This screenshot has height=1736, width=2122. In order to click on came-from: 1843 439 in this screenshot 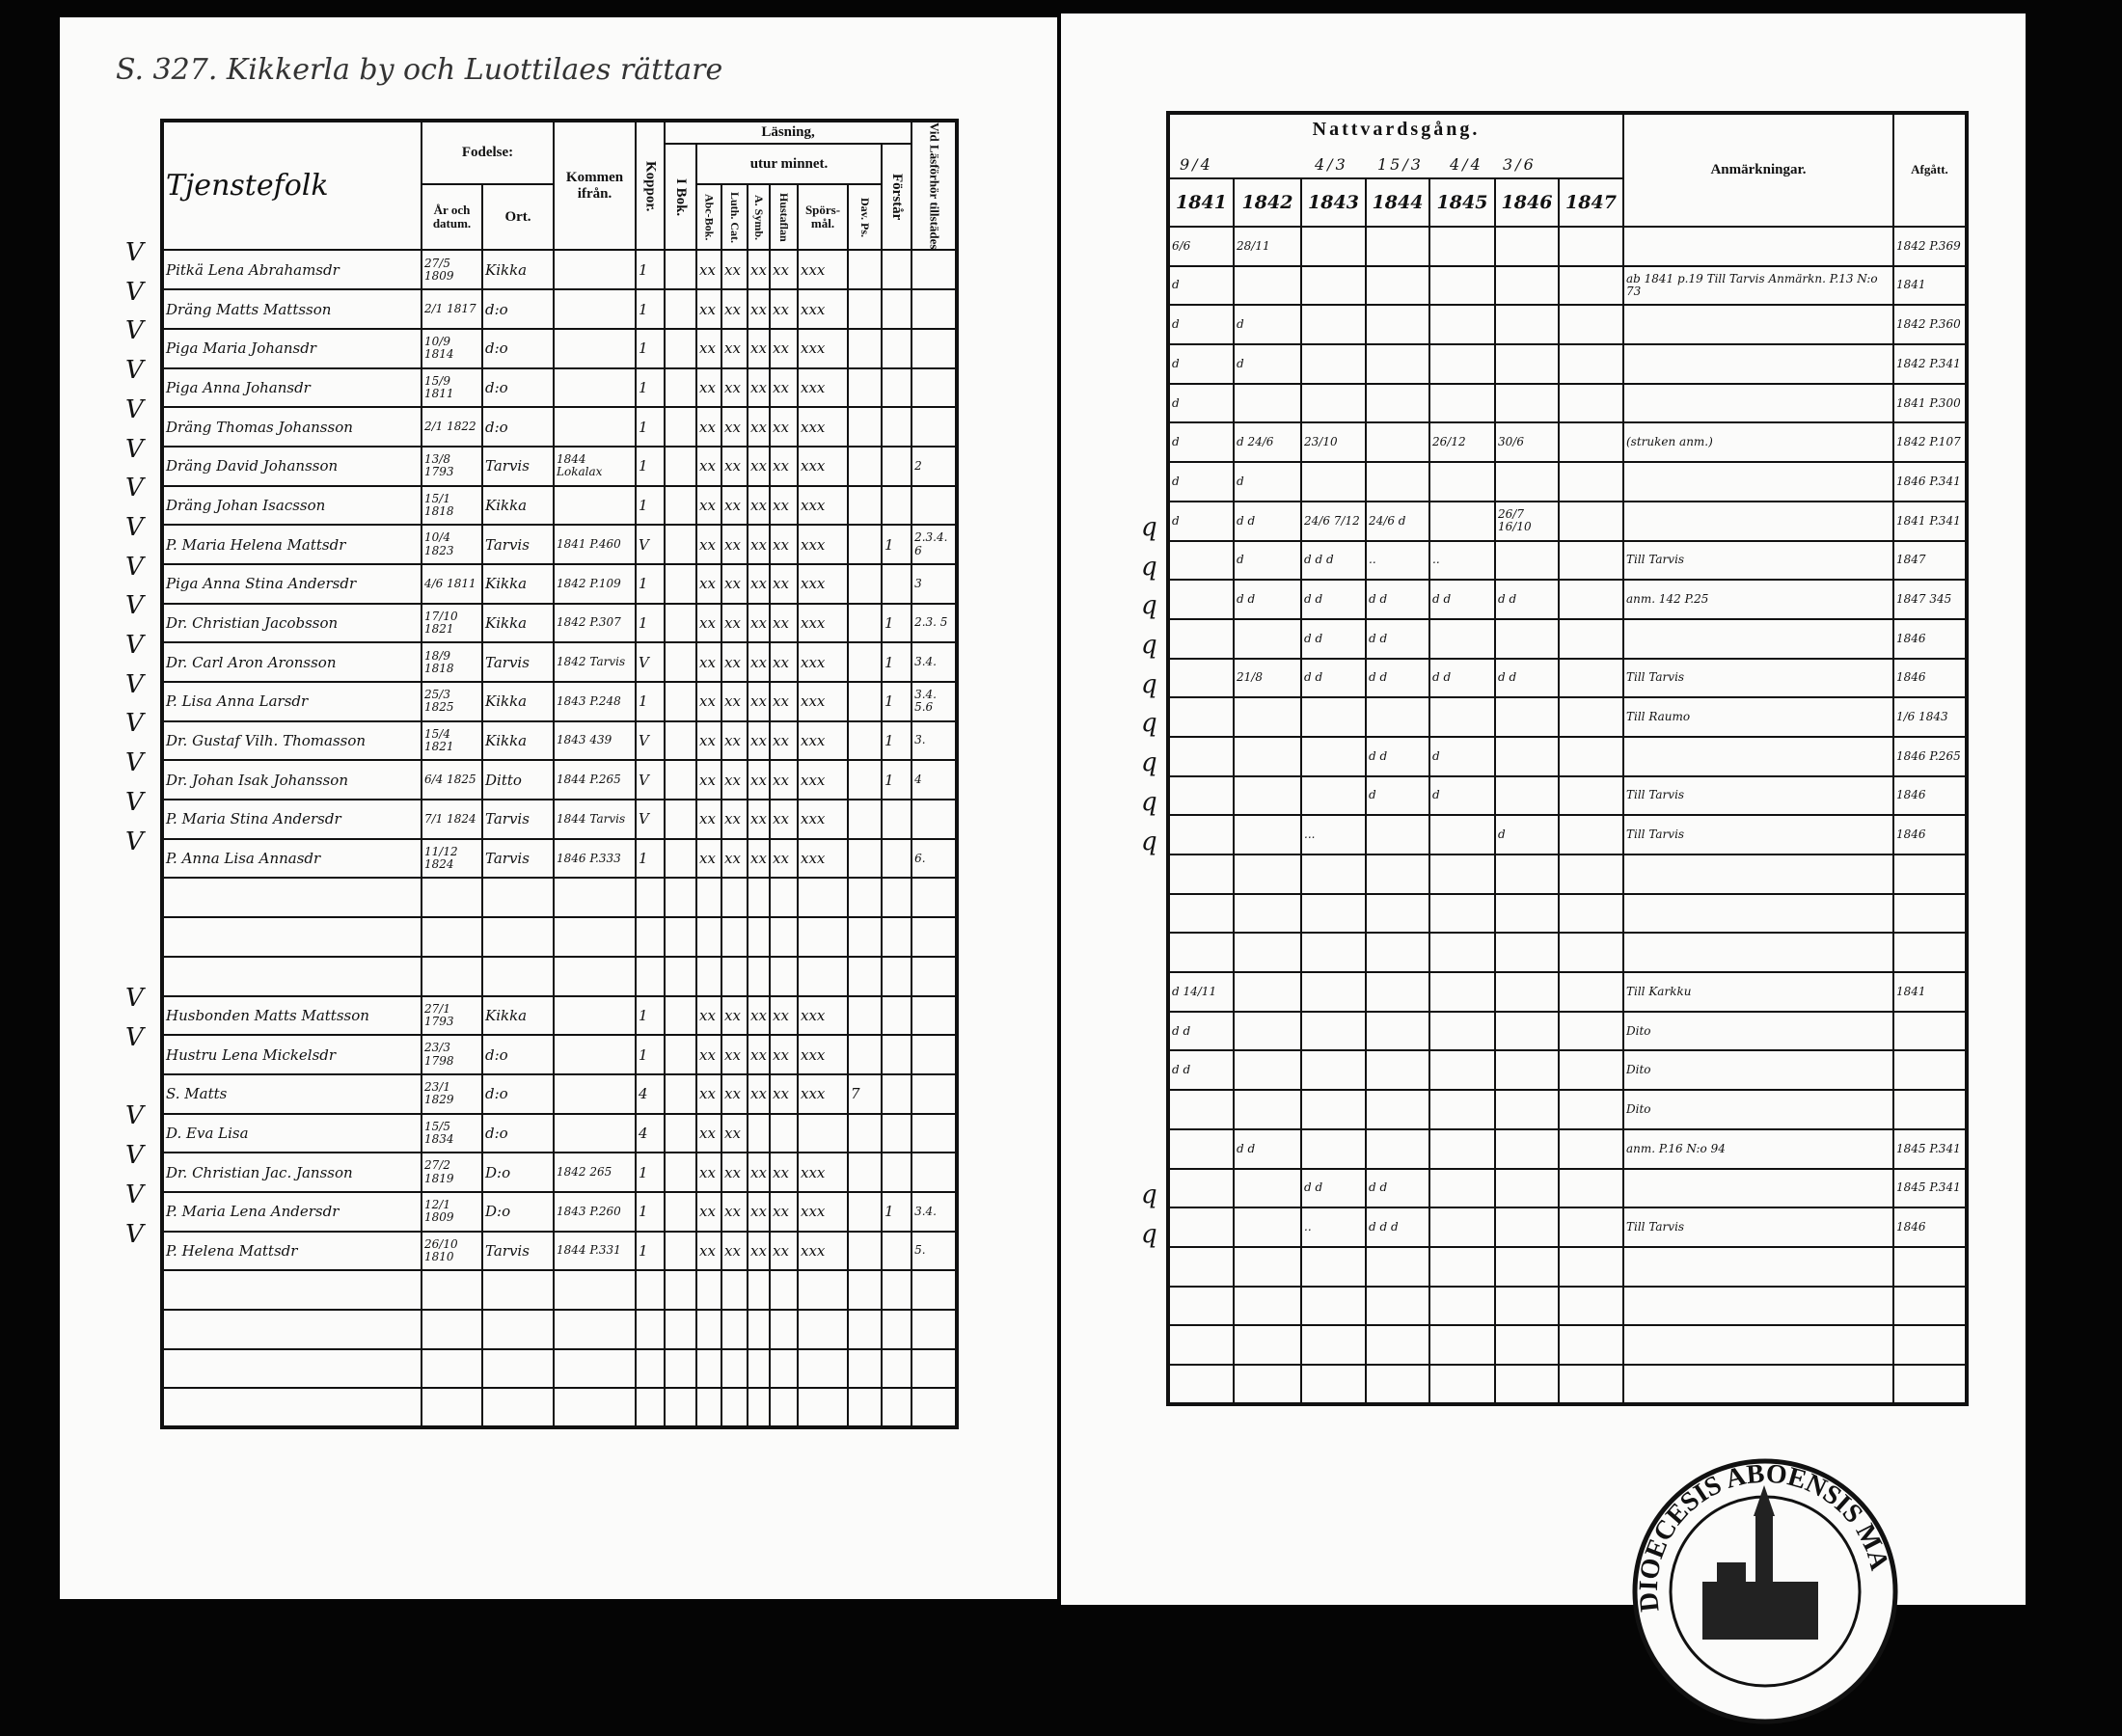, I will do `click(596, 740)`.